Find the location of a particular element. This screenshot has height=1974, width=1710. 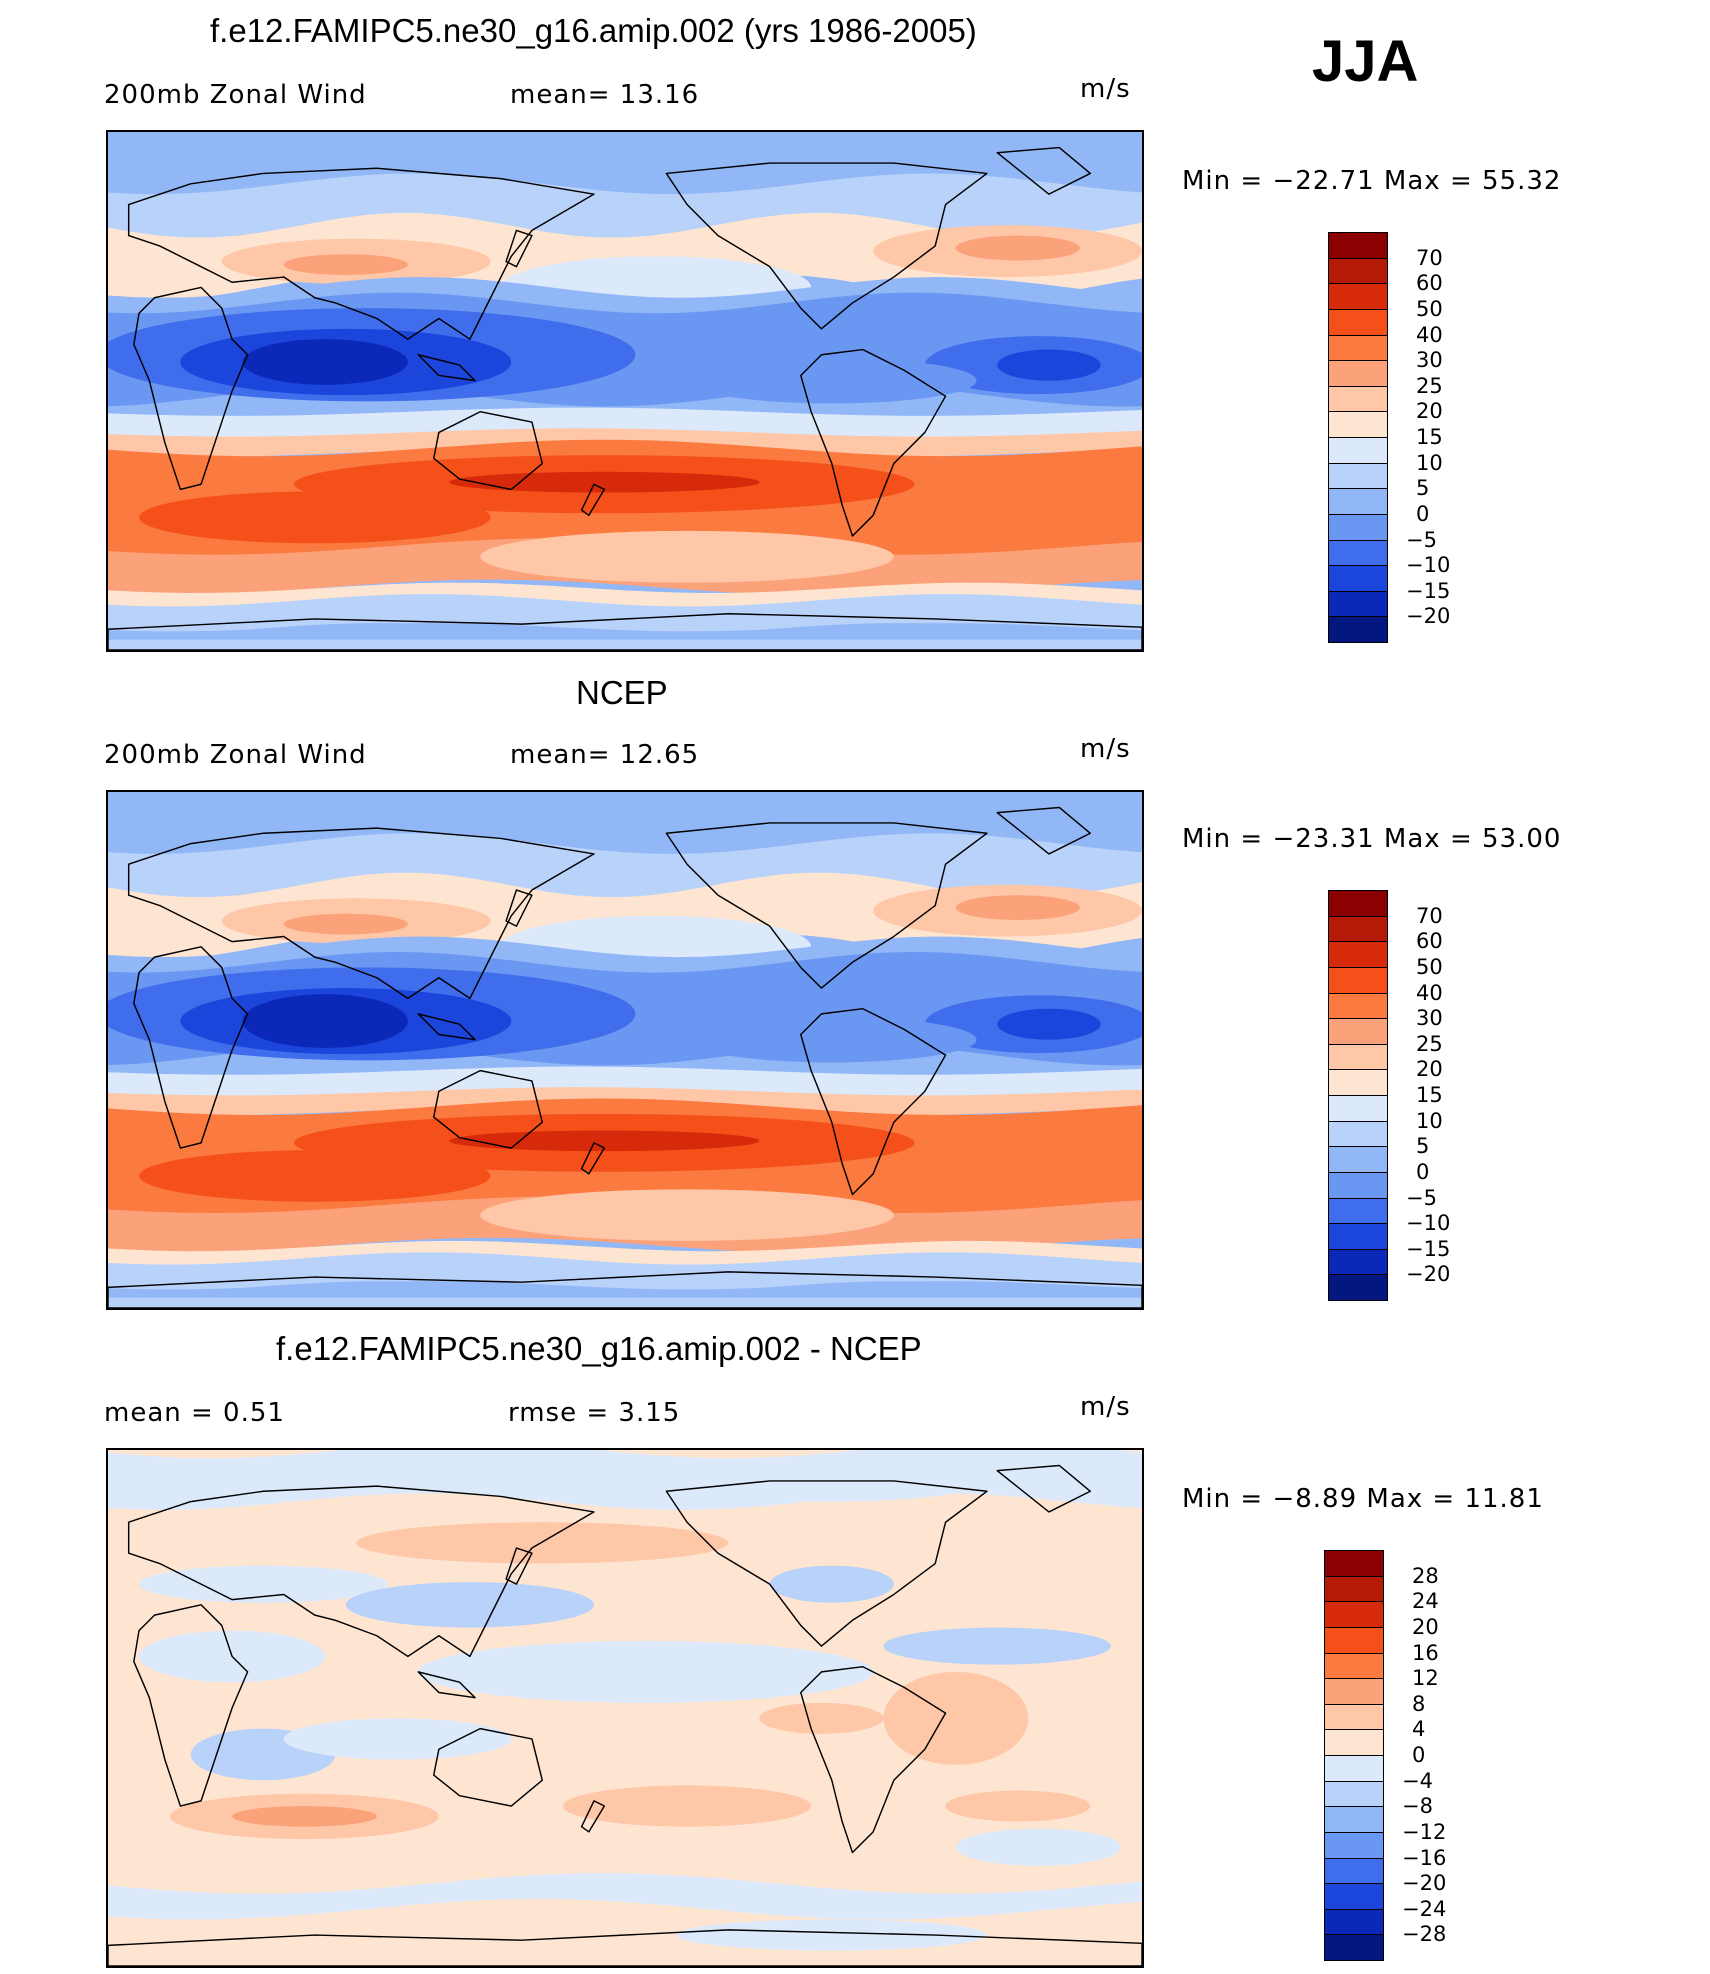

panel-1-left-label: 200mb Zonal Wind is located at coordinates (235, 95).